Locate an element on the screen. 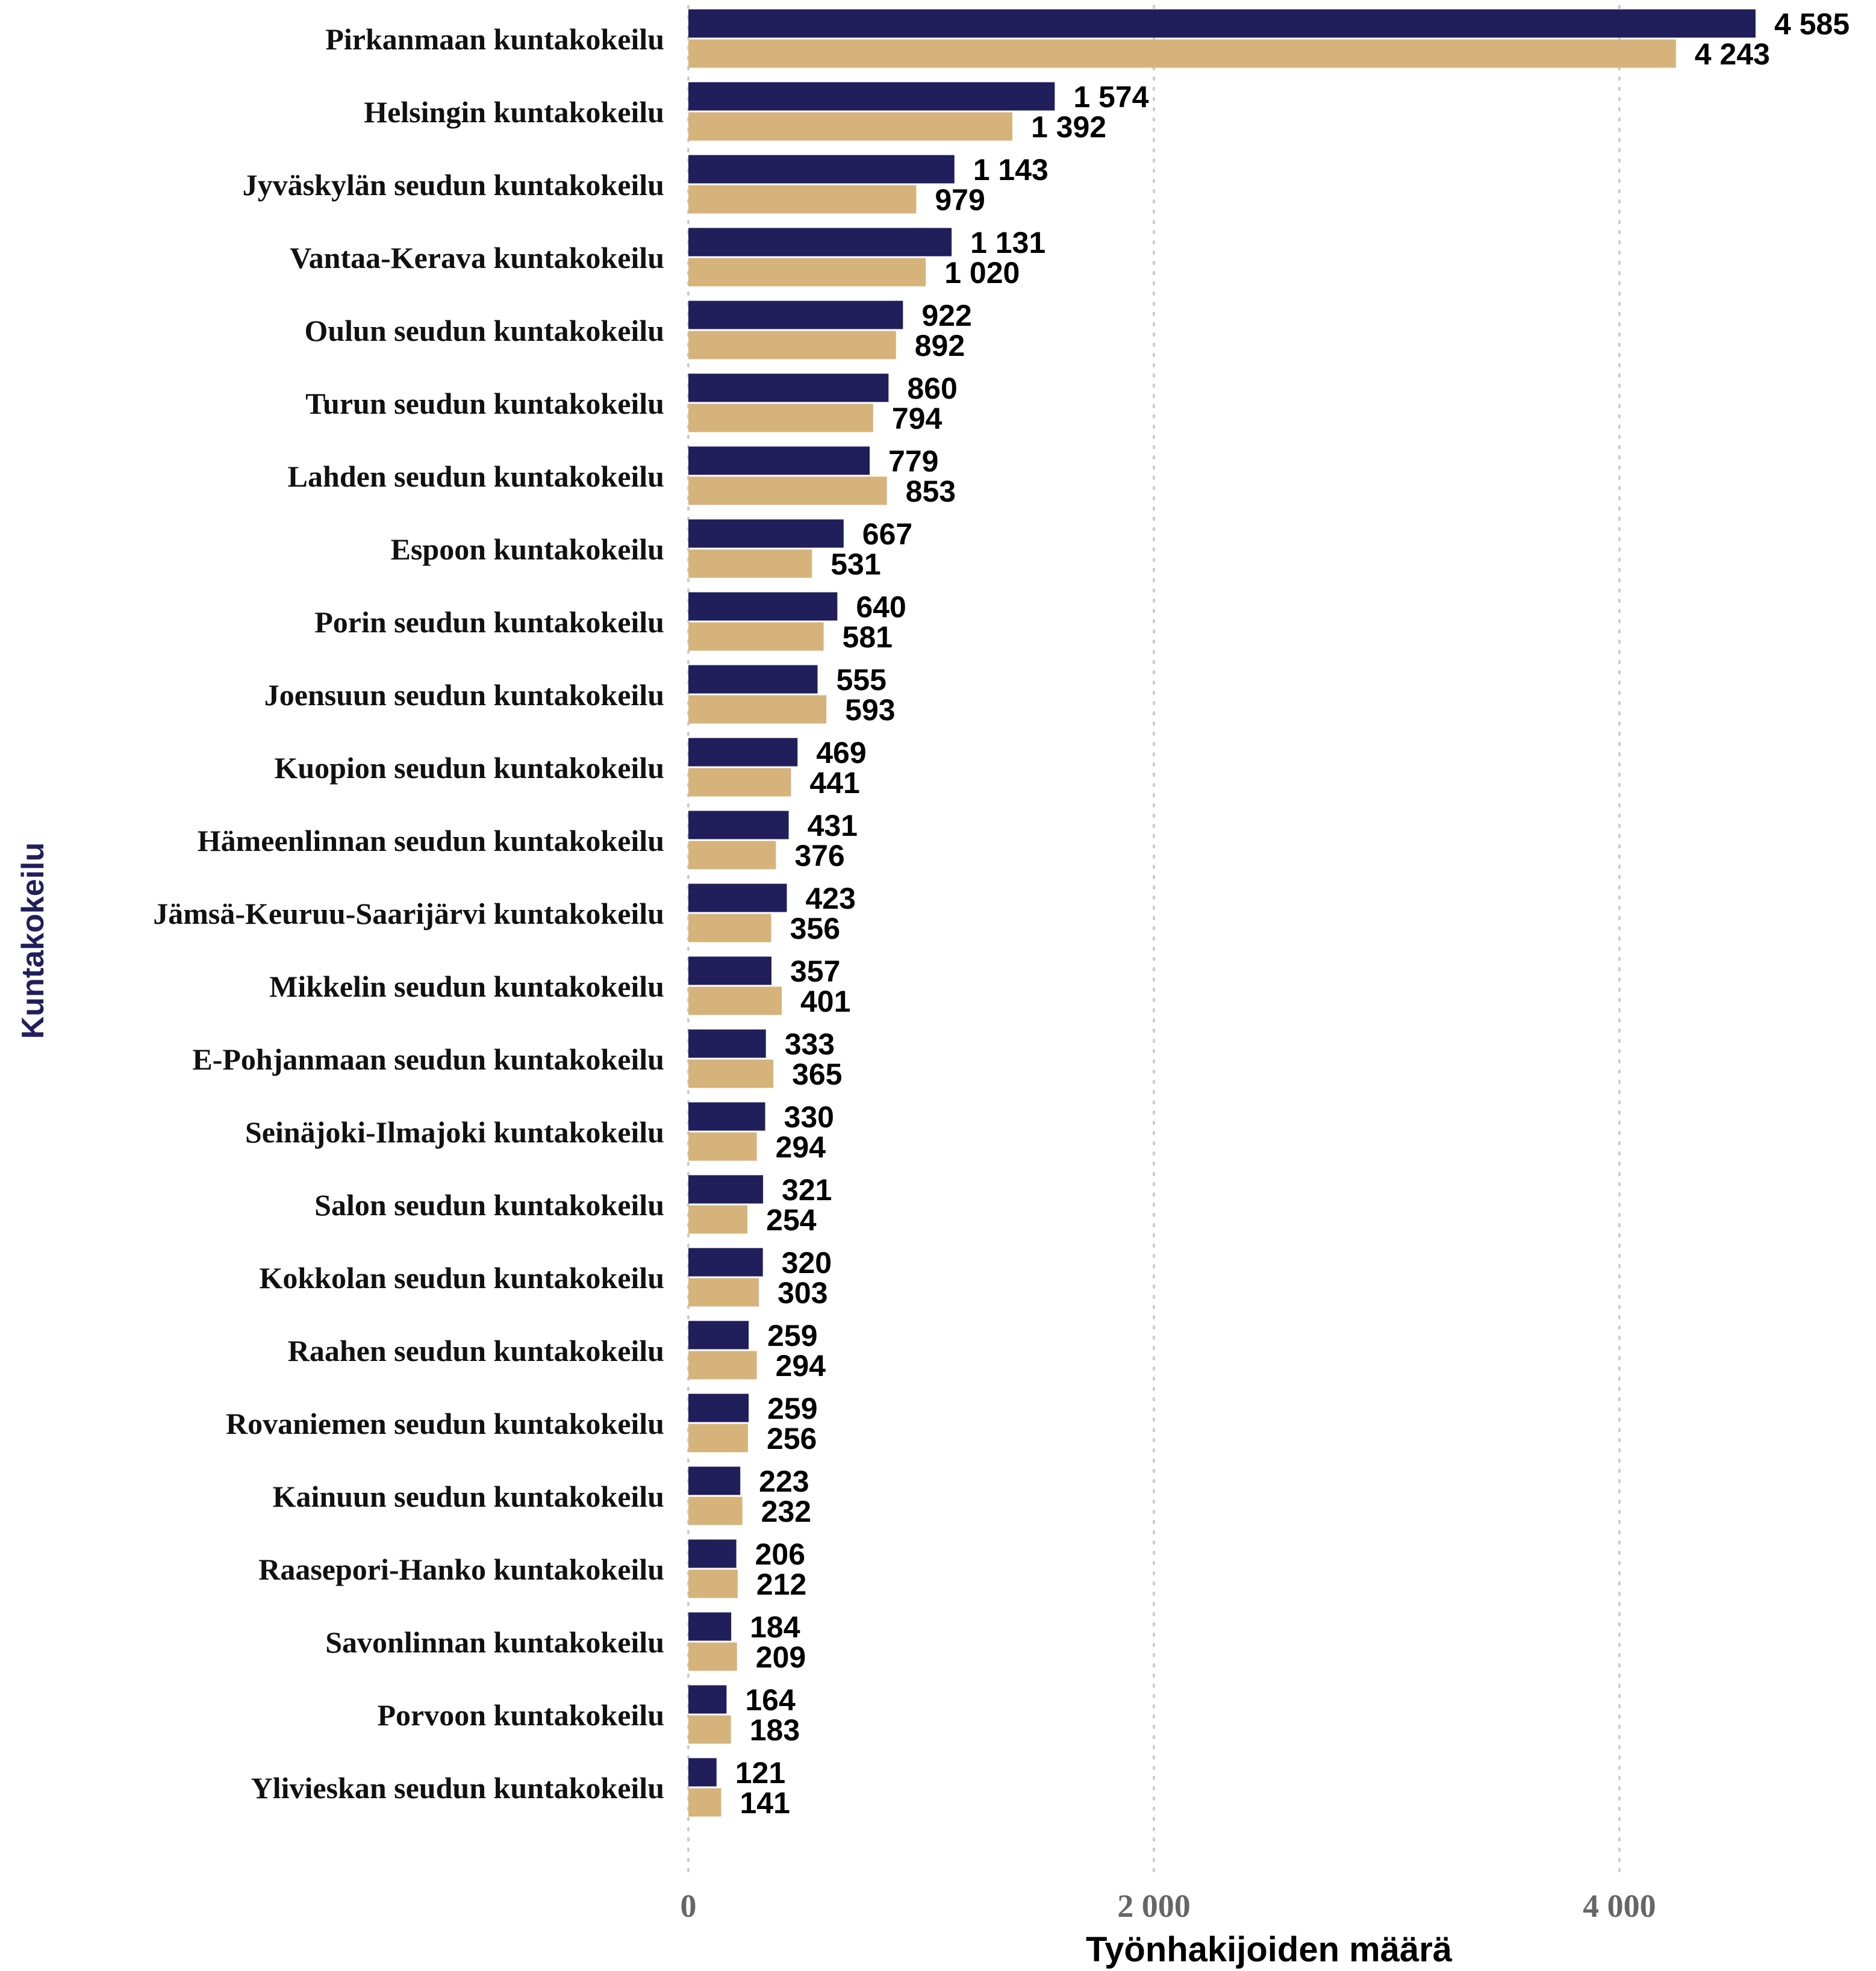  value-label-series-1: 640 is located at coordinates (881, 607).